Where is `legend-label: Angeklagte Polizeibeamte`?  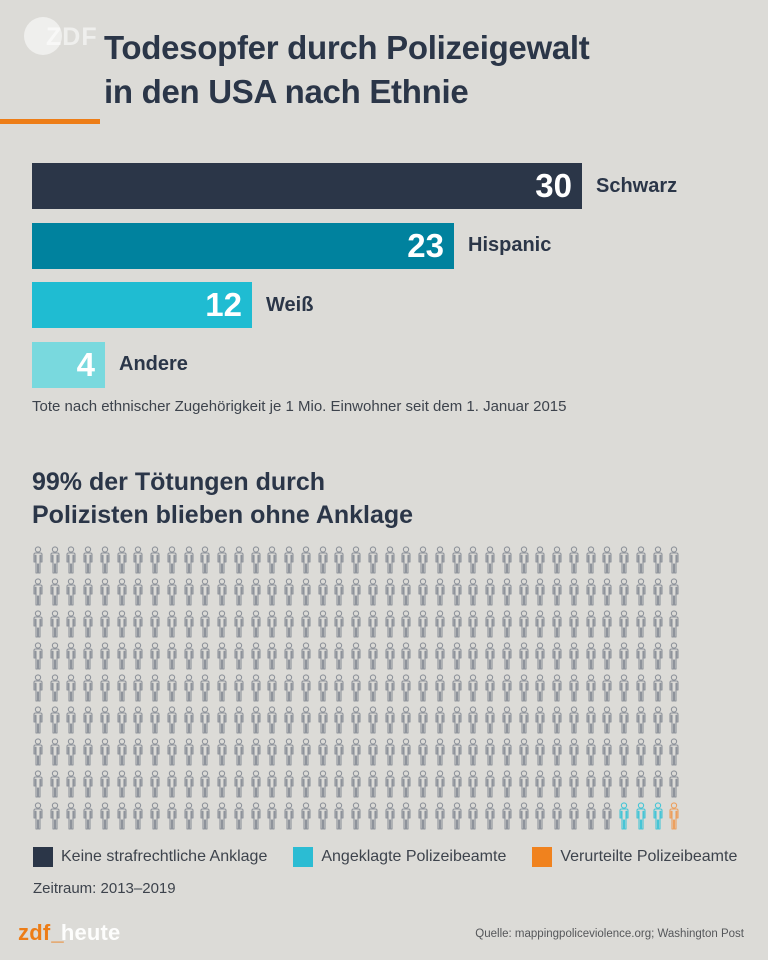
legend-label: Angeklagte Polizeibeamte is located at coordinates (414, 856).